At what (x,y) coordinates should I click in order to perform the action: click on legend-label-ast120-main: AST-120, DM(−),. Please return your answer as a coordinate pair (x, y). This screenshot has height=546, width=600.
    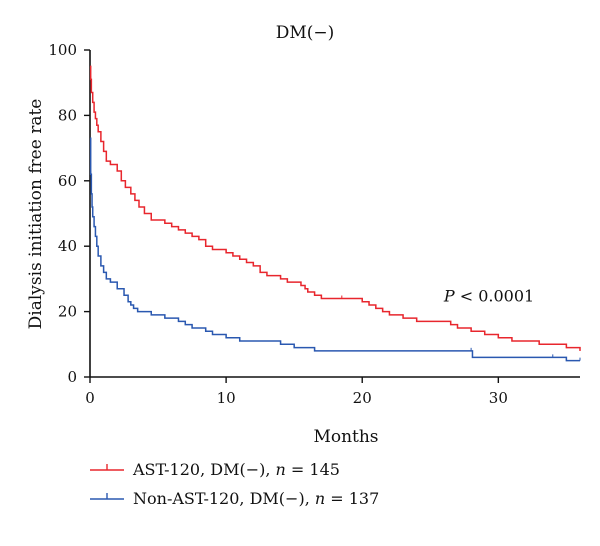
    Looking at the image, I should click on (204, 469).